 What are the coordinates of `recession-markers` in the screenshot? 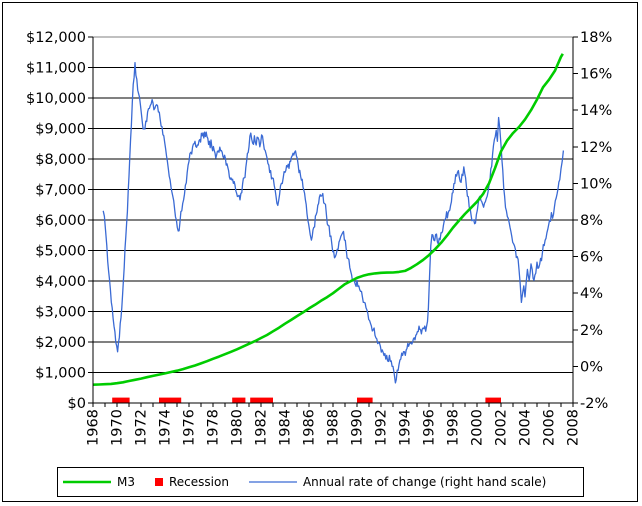 It's located at (306, 400).